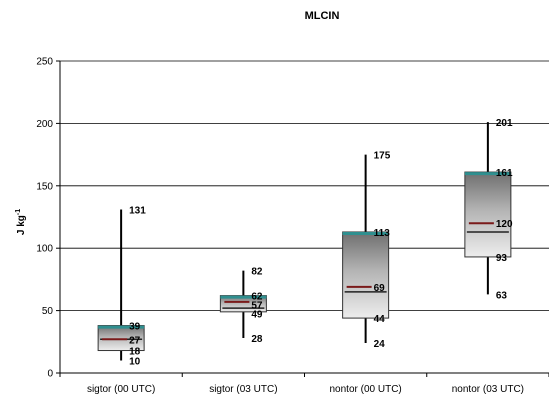 Image resolution: width=549 pixels, height=405 pixels. What do you see at coordinates (382, 233) in the screenshot?
I see `data-label: 113` at bounding box center [382, 233].